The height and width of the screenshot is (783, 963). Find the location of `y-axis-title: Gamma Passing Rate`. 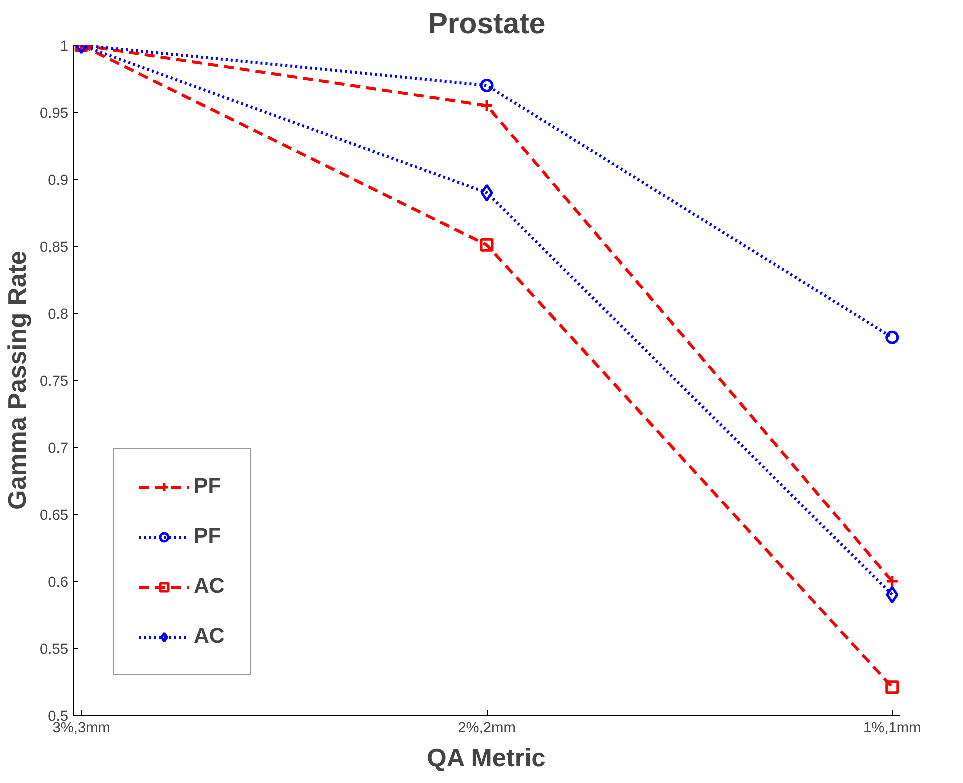

y-axis-title: Gamma Passing Rate is located at coordinates (18, 380).